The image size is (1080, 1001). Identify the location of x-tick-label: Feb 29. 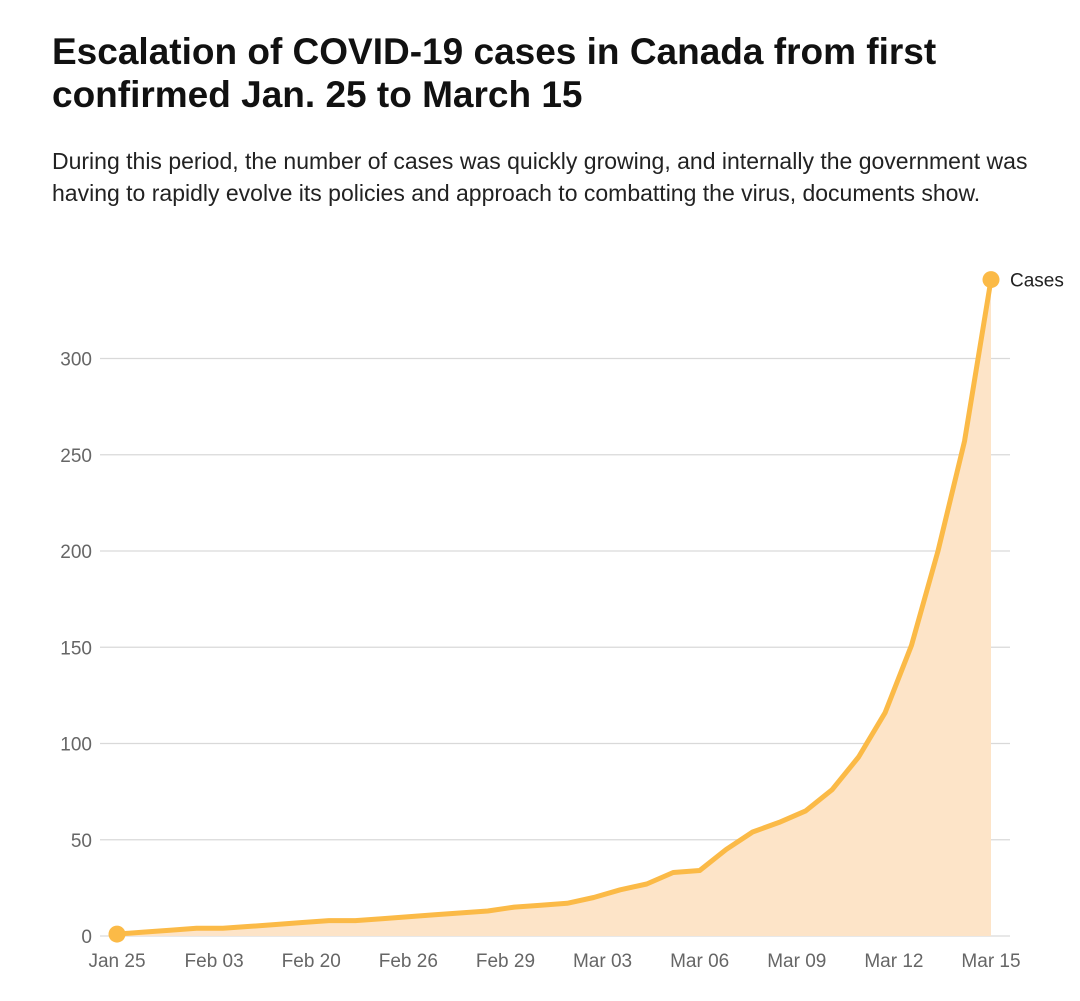
(505, 961).